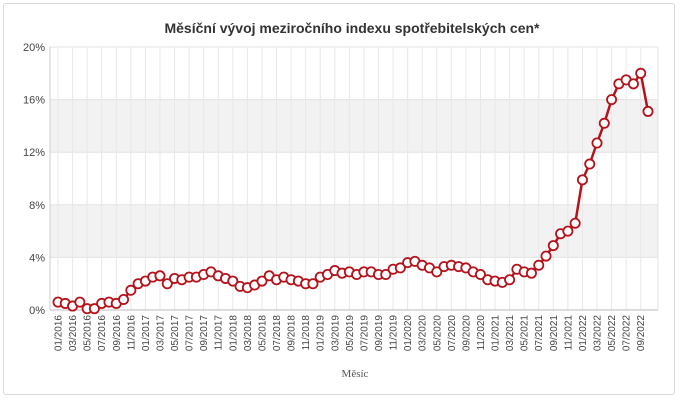  What do you see at coordinates (34, 179) in the screenshot?
I see `y-axis-ticks: 0% 4% 8% 12% 16% 20%` at bounding box center [34, 179].